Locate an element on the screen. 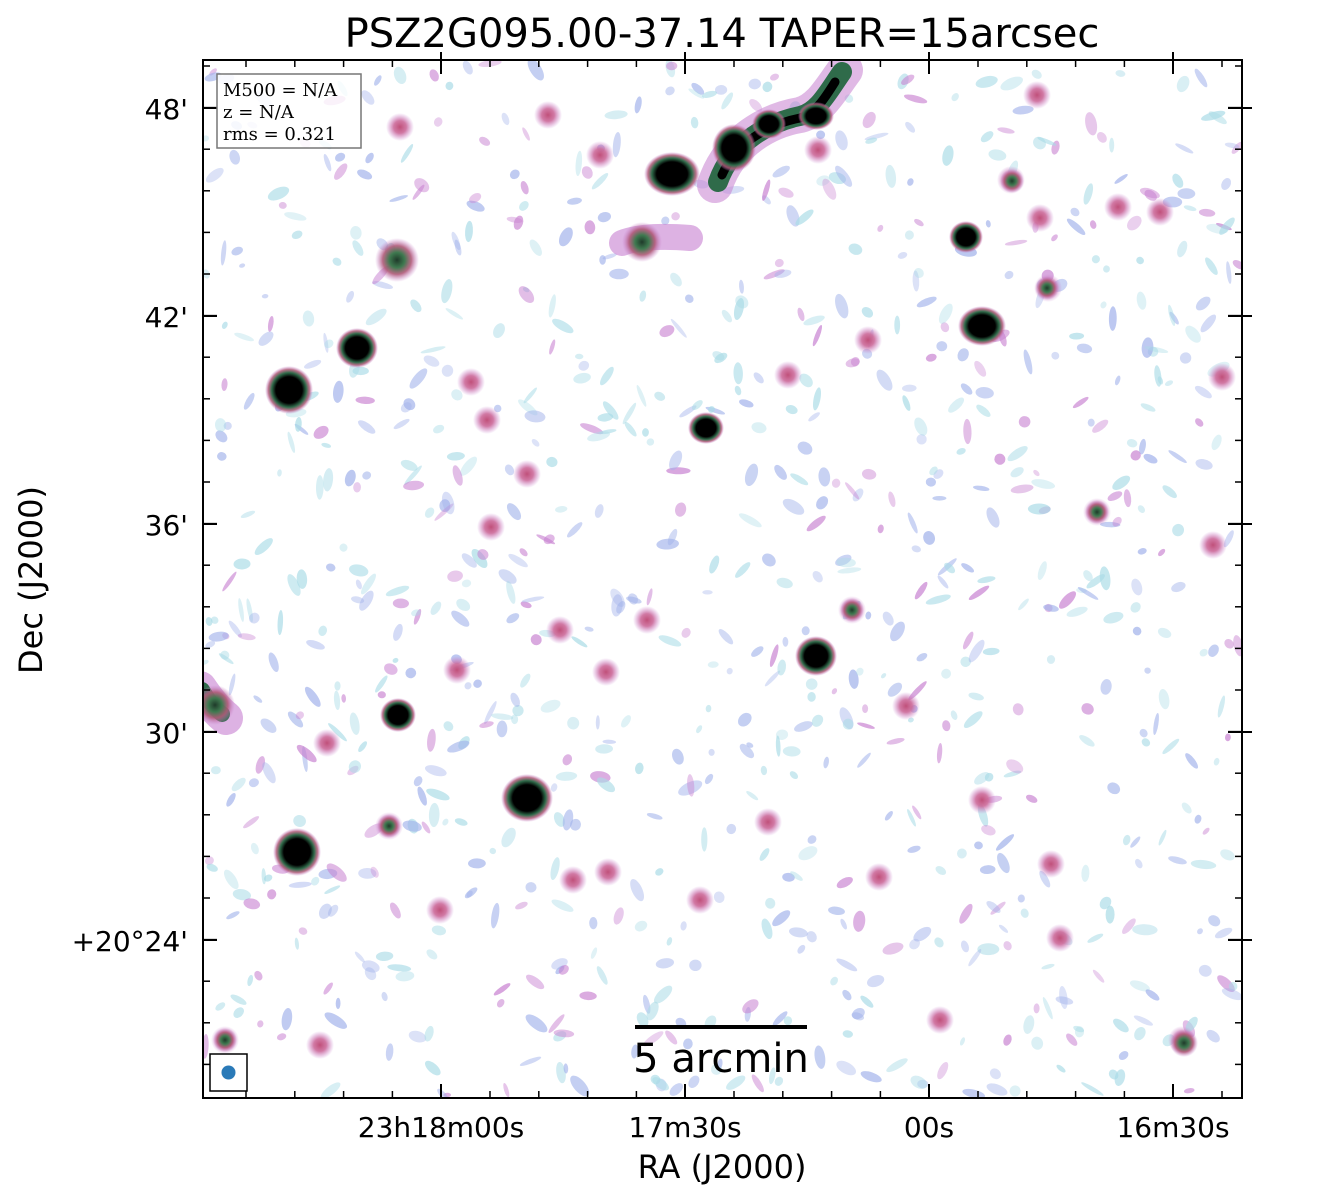 The width and height of the screenshot is (1321, 1200). x-tick-labels: 23h18m00s 17m30s 00s 16m30s is located at coordinates (794, 1127).